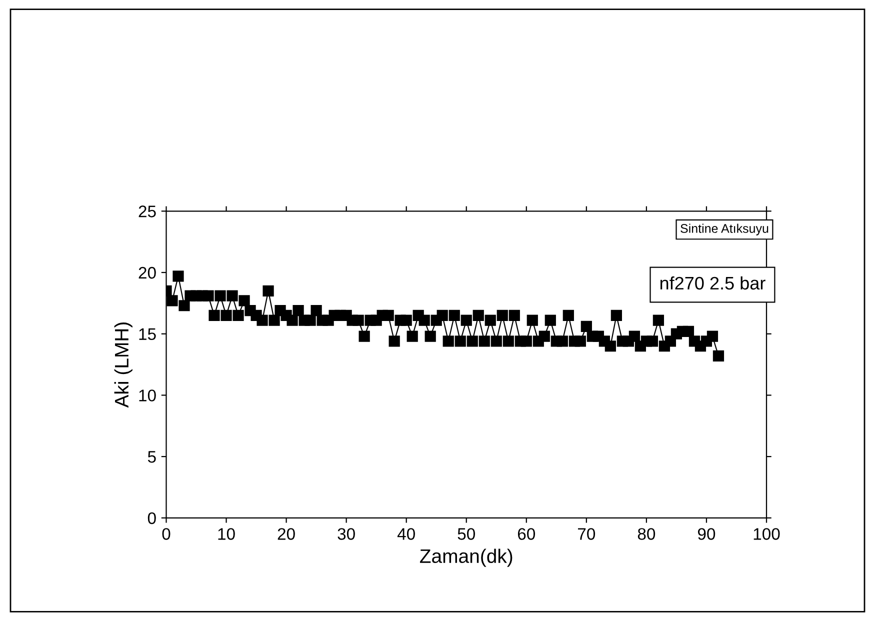 The width and height of the screenshot is (875, 621). Describe the element at coordinates (767, 534) in the screenshot. I see `x-tick-label: 100` at that location.